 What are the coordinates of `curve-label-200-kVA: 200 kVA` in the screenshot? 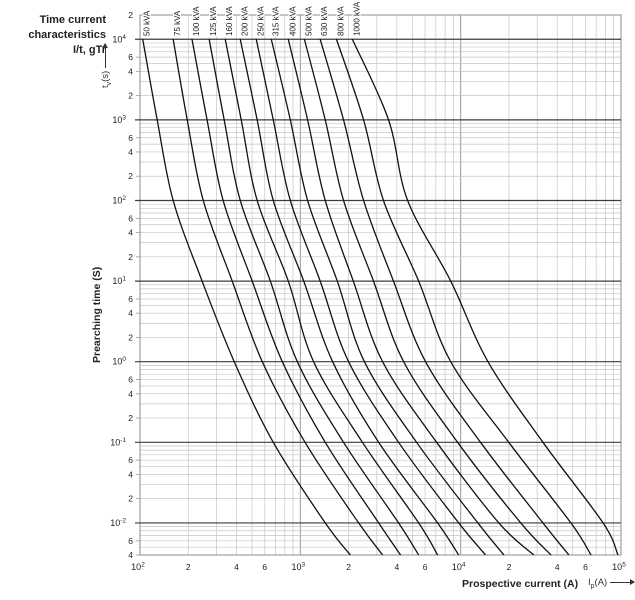 It's located at (244, 21).